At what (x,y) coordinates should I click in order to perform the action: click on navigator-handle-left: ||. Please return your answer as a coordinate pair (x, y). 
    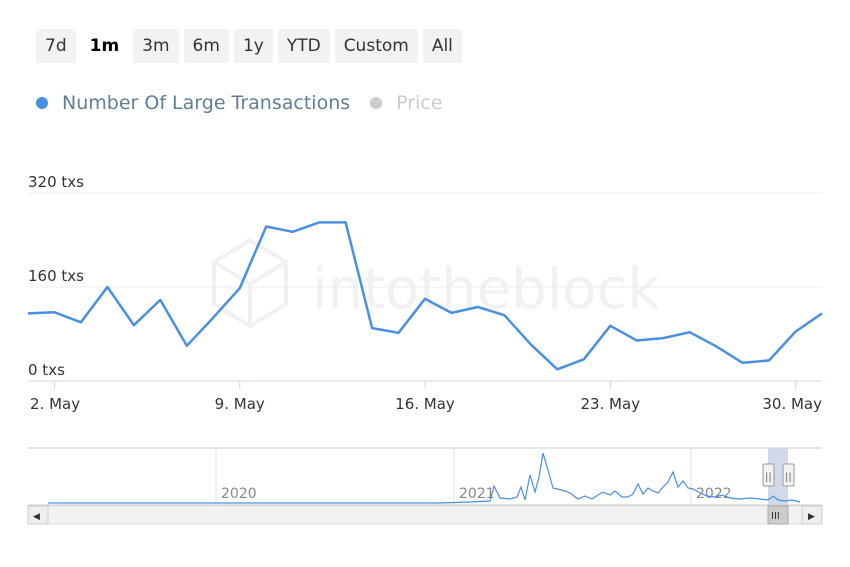
    Looking at the image, I should click on (768, 475).